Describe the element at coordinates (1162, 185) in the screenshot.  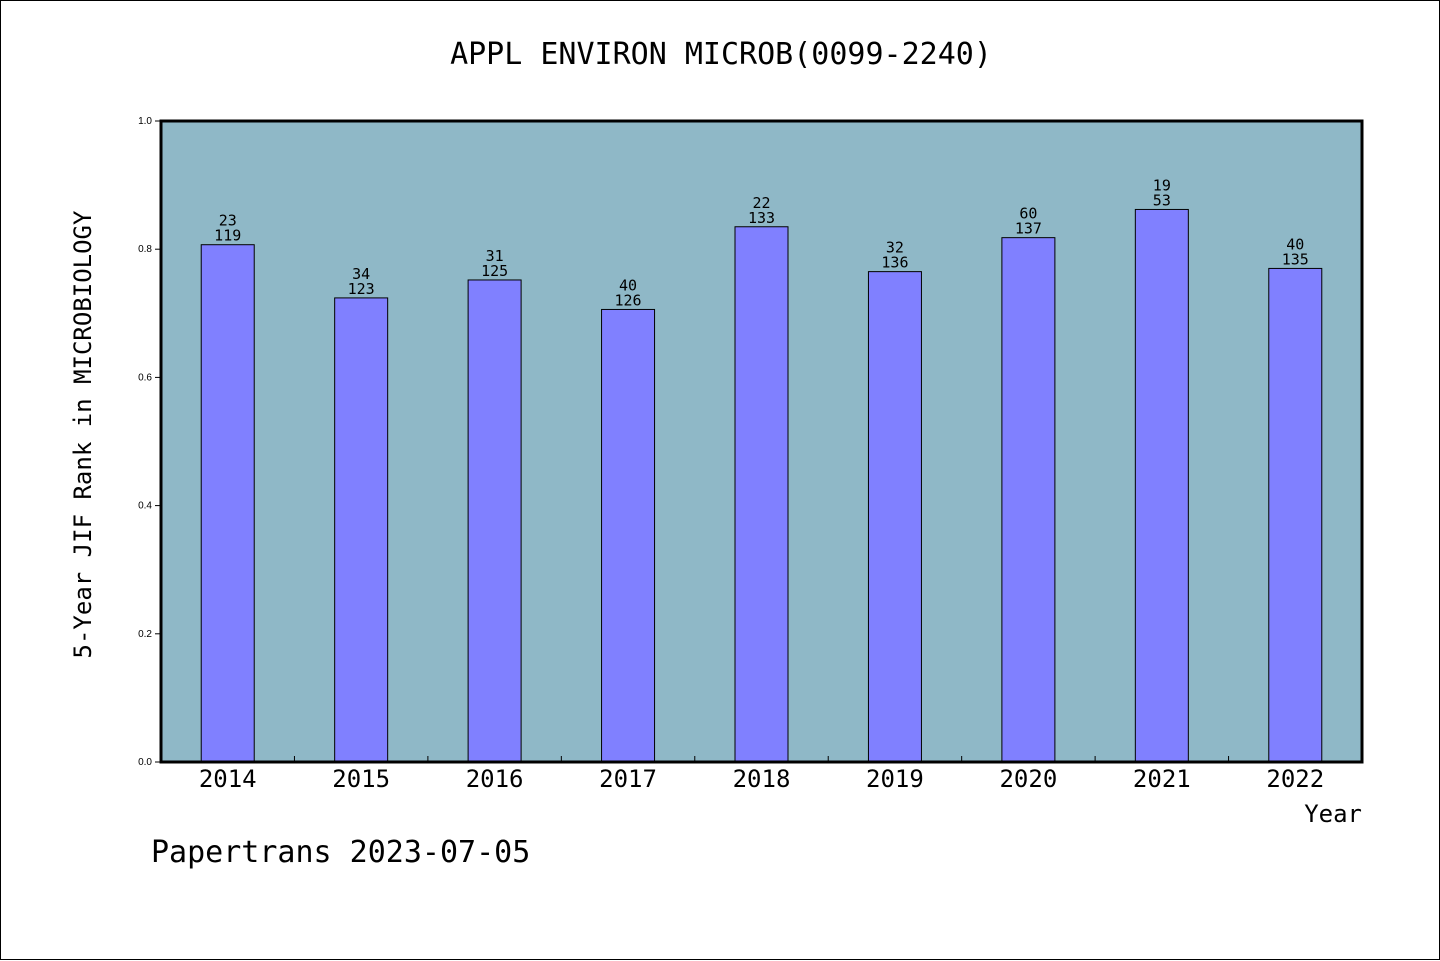
I see `bar-label-rank-2021: 19` at that location.